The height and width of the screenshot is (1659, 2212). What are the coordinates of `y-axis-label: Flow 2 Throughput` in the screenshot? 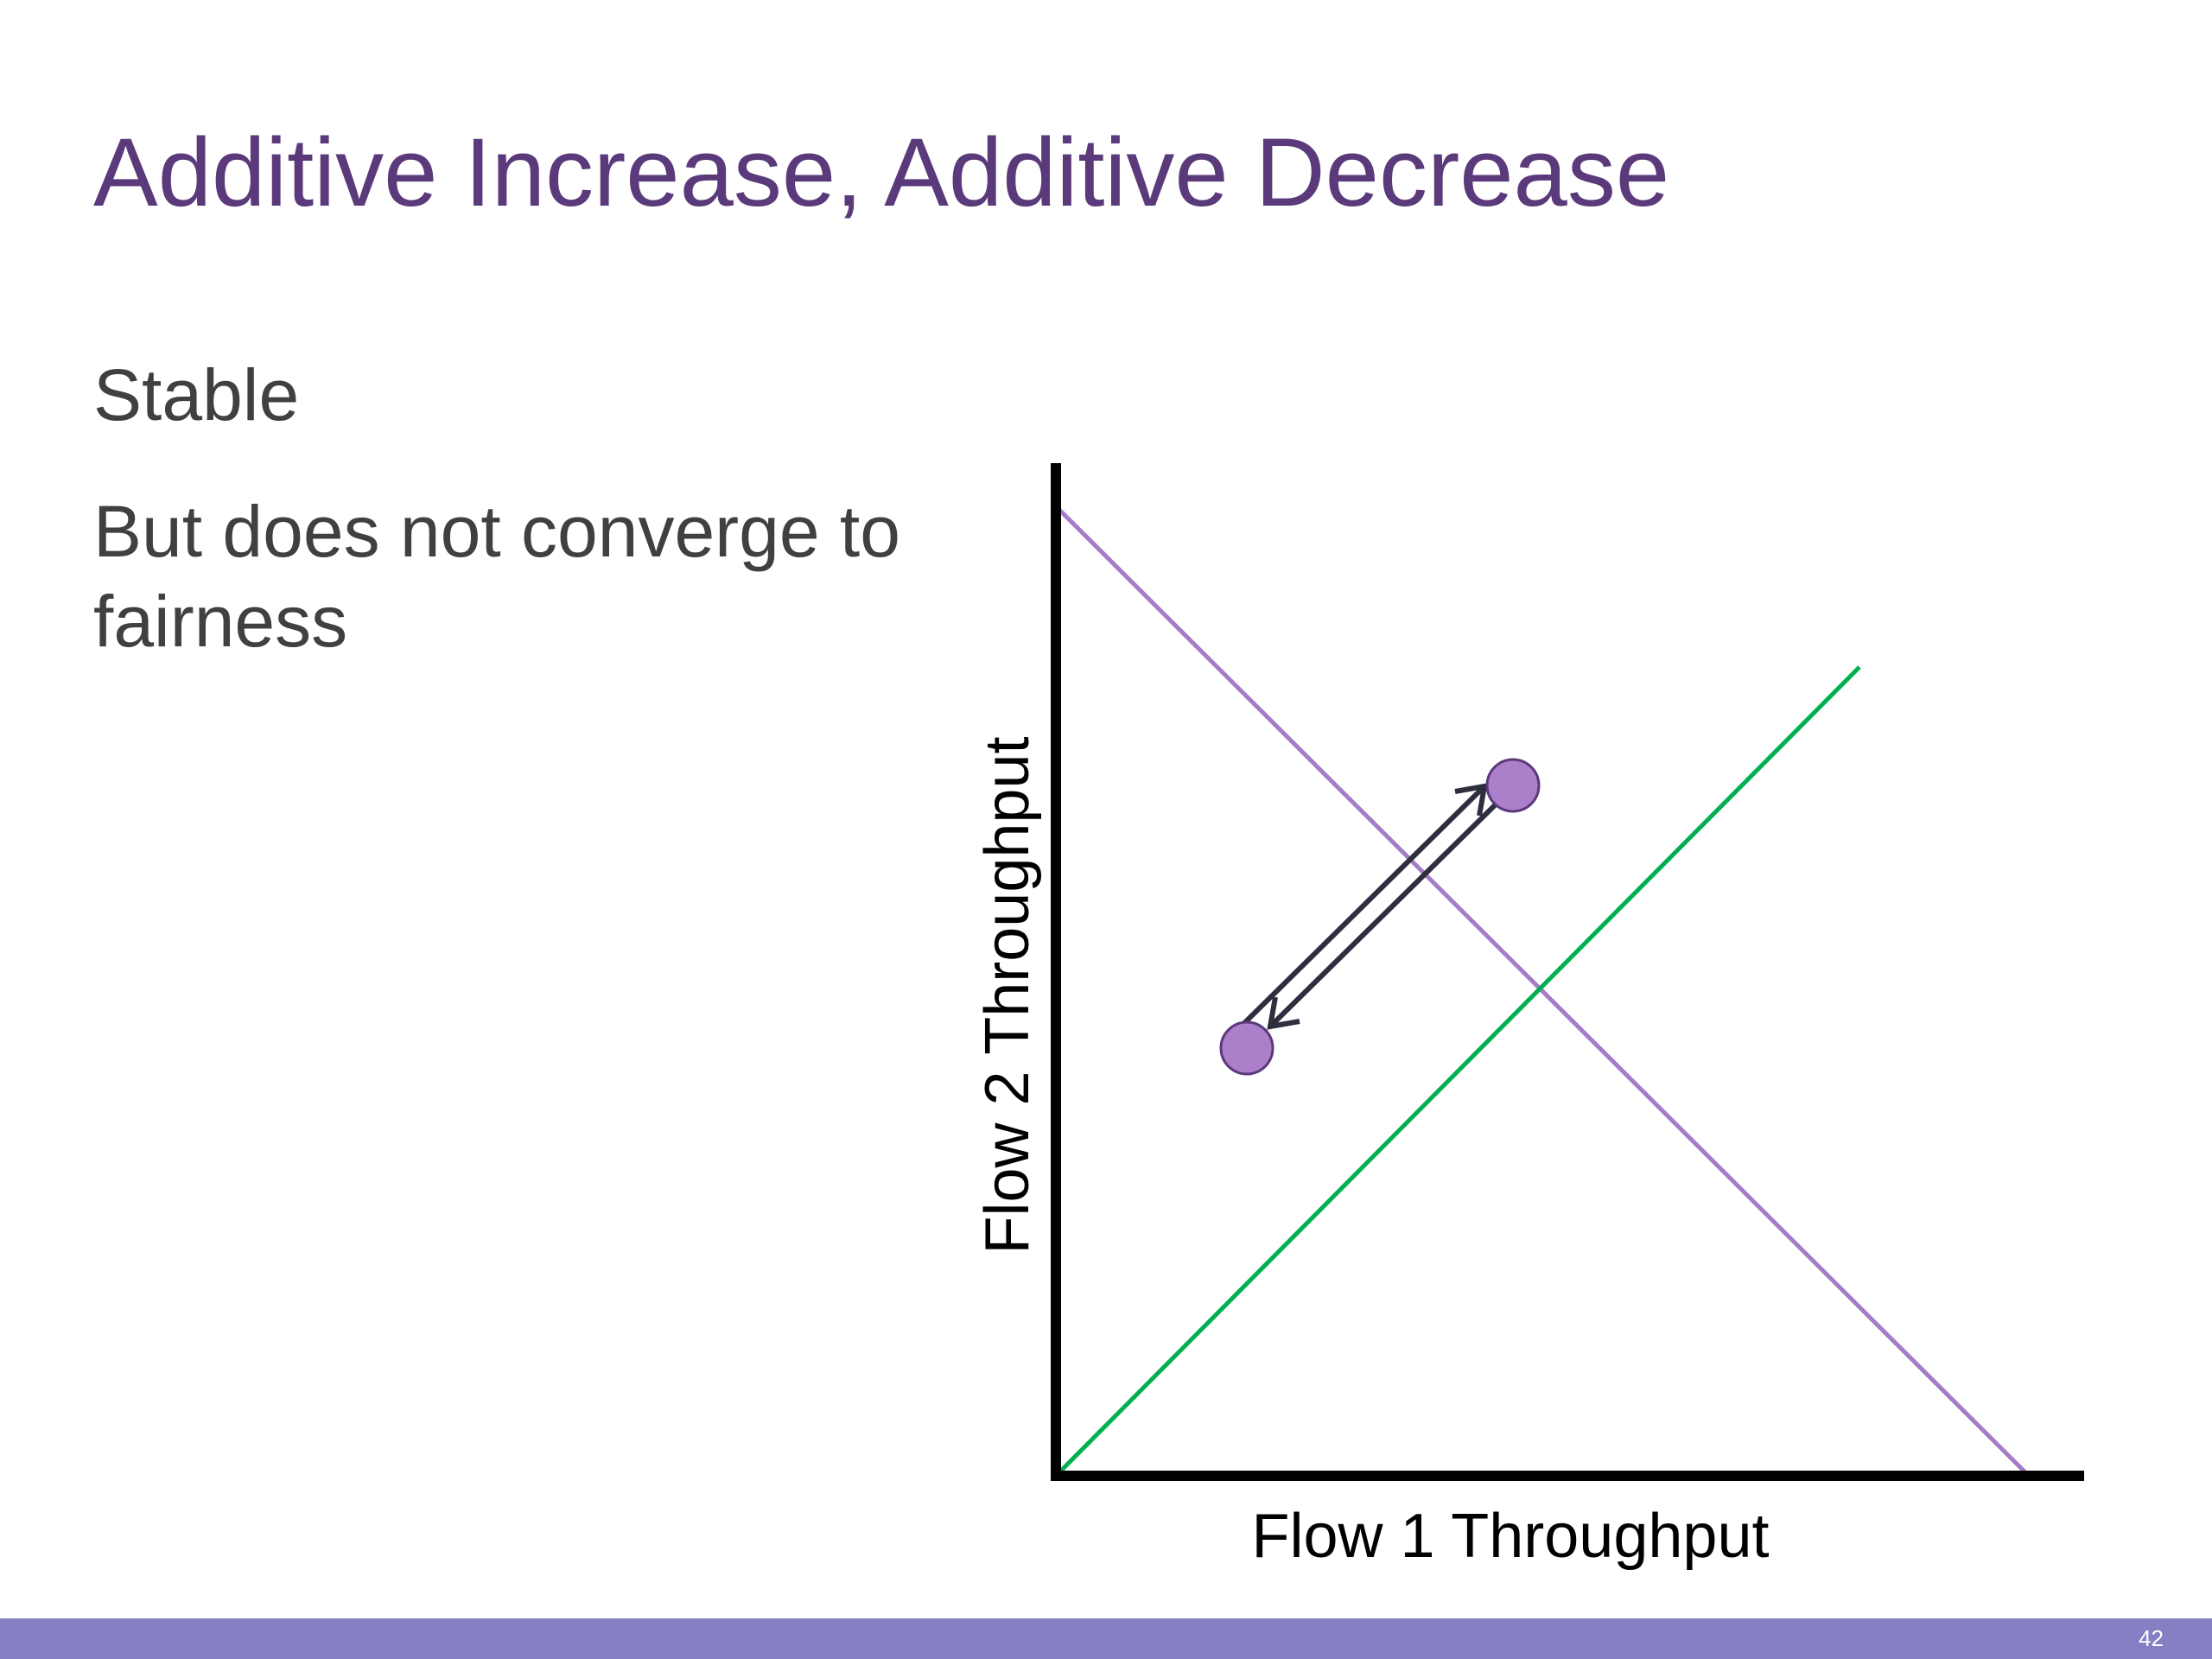 It's located at (1007, 995).